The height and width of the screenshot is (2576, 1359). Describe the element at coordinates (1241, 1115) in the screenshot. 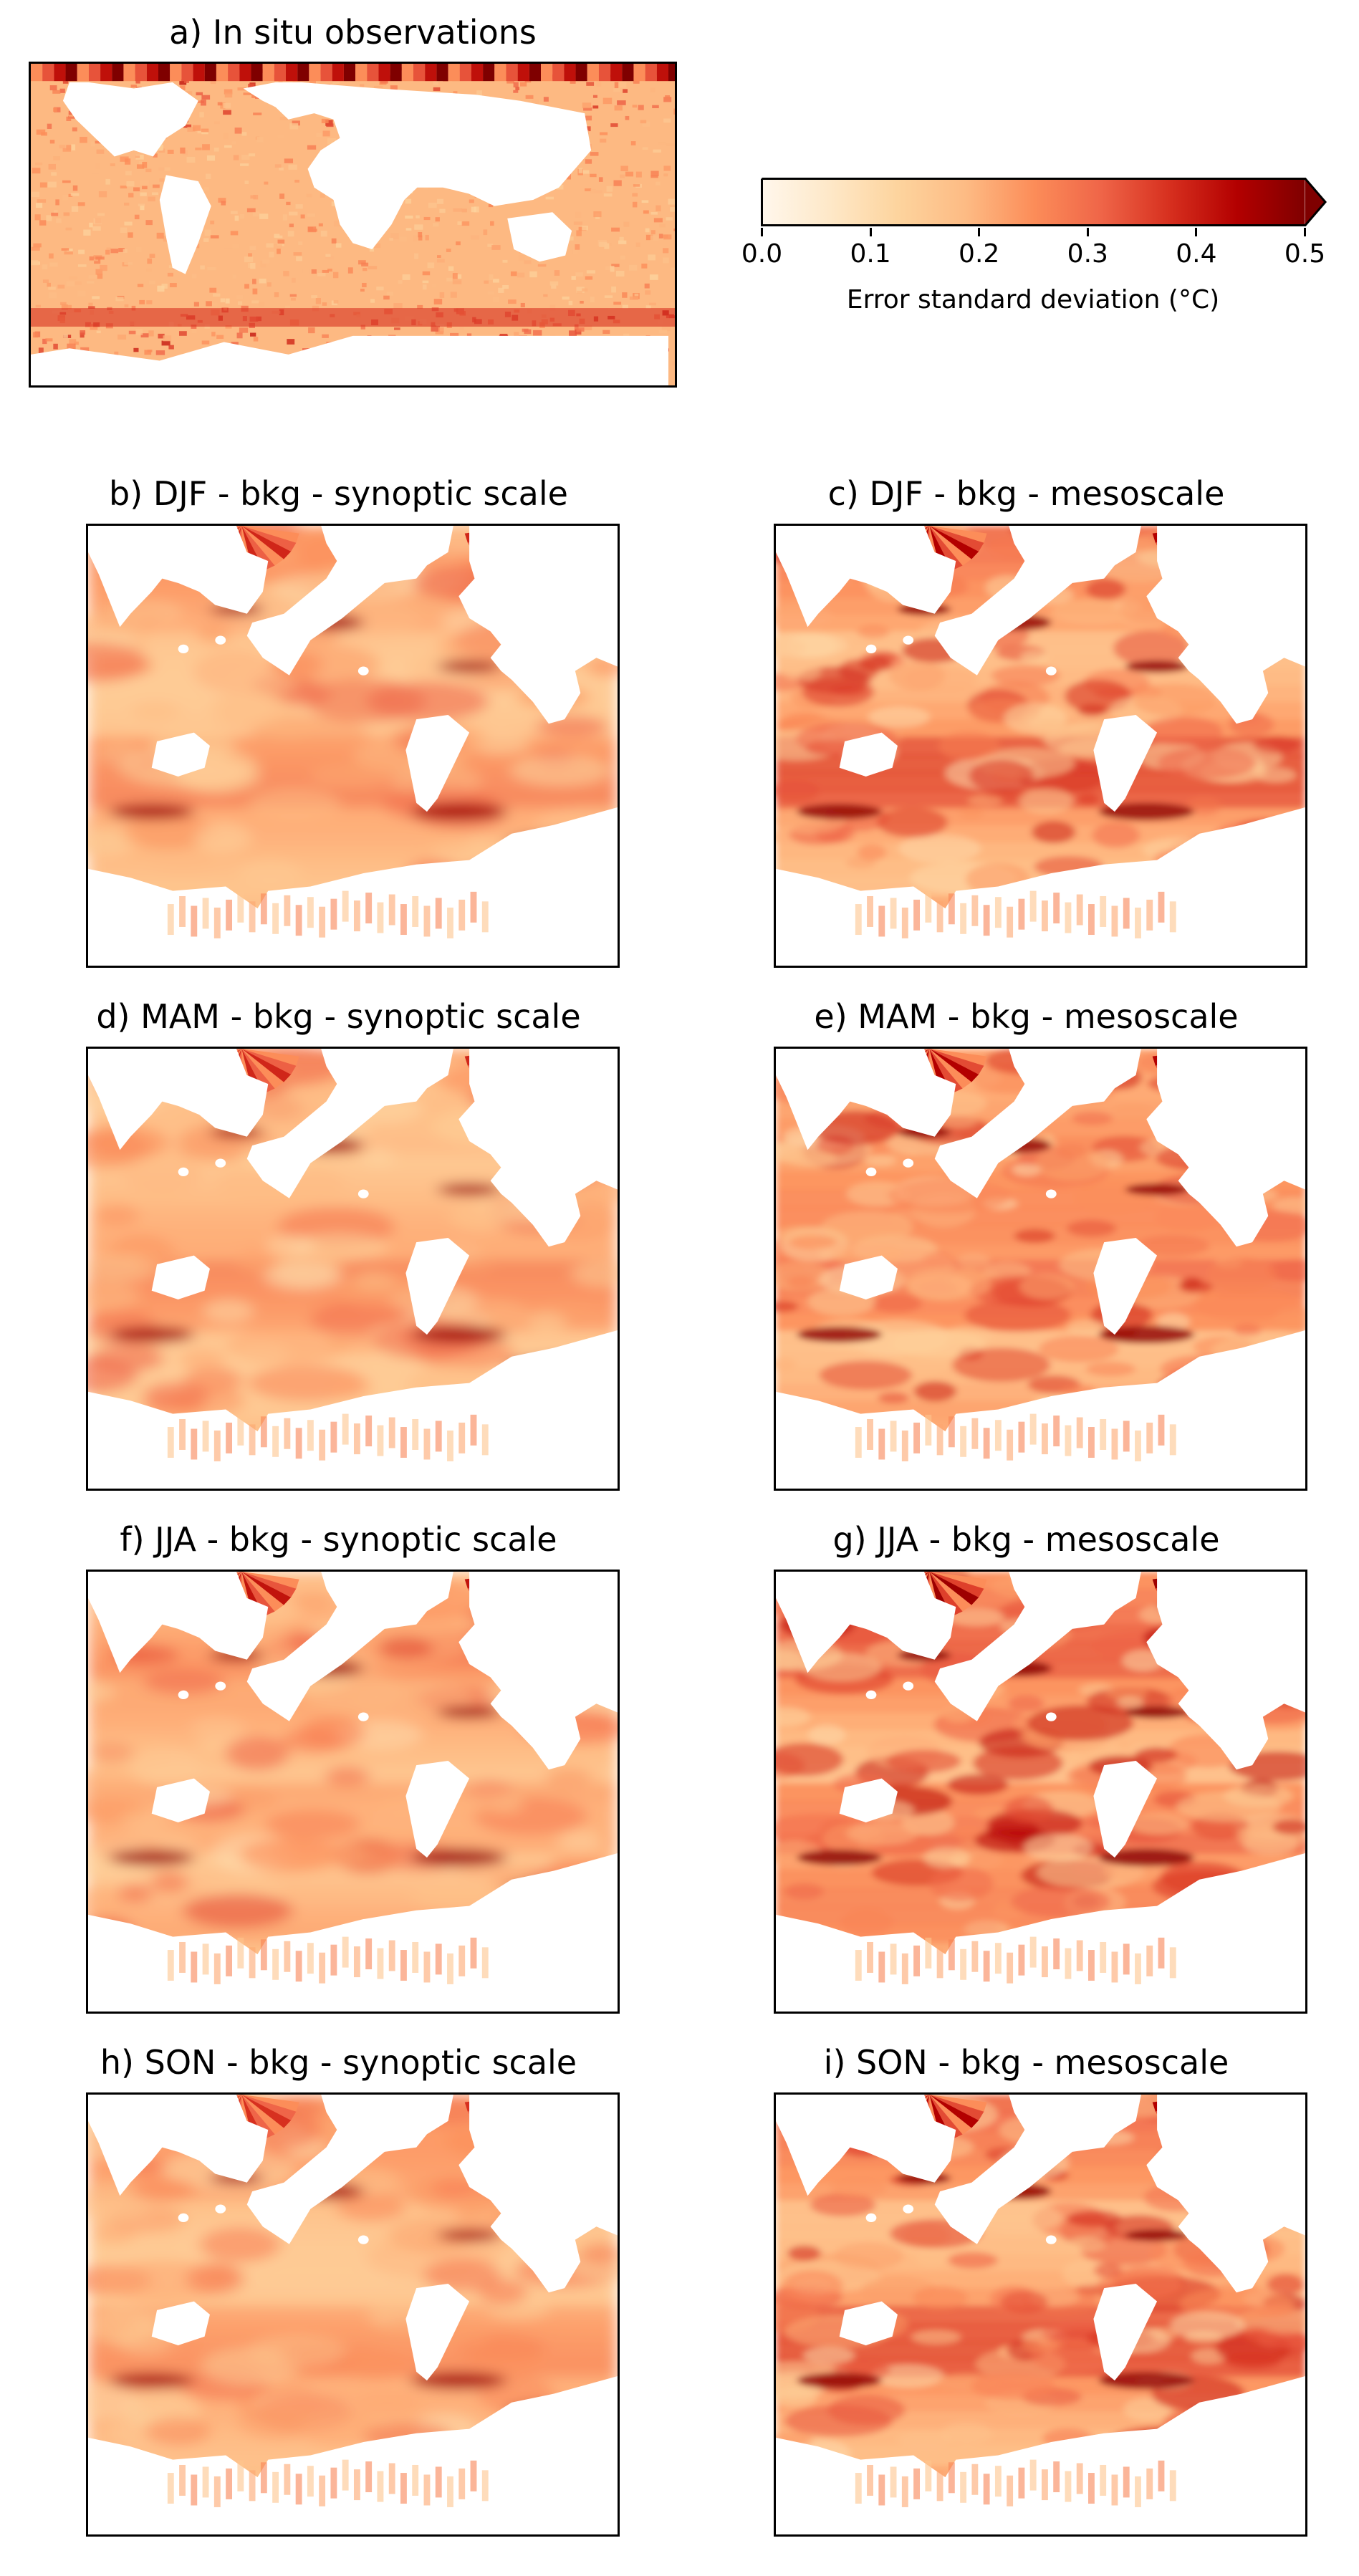

I see `island` at that location.